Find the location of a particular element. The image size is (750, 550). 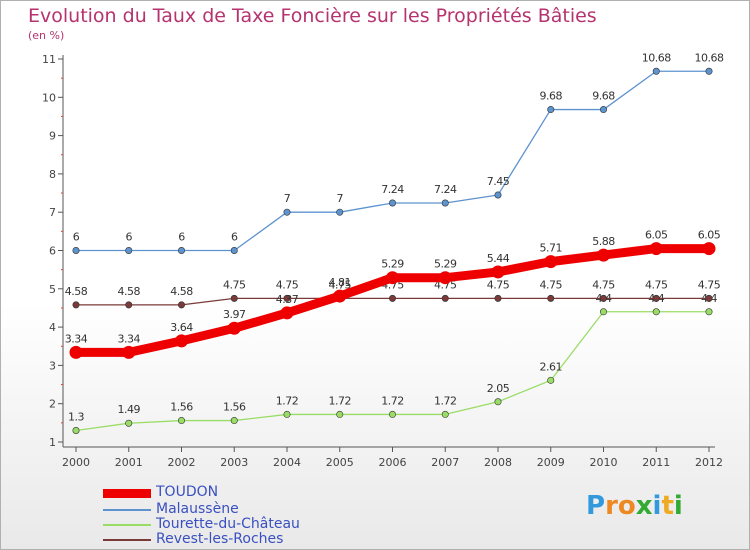

legend-item-tourette: Tourette-du-Château is located at coordinates (201, 524).